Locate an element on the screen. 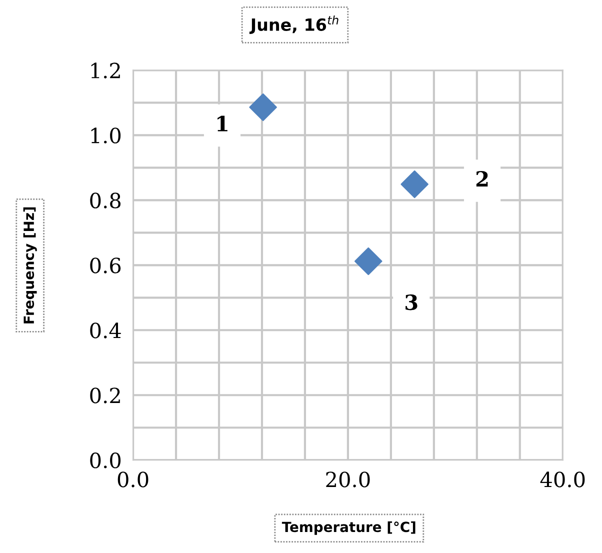 The width and height of the screenshot is (602, 553). y-tick-label: 1.0 is located at coordinates (106, 136).